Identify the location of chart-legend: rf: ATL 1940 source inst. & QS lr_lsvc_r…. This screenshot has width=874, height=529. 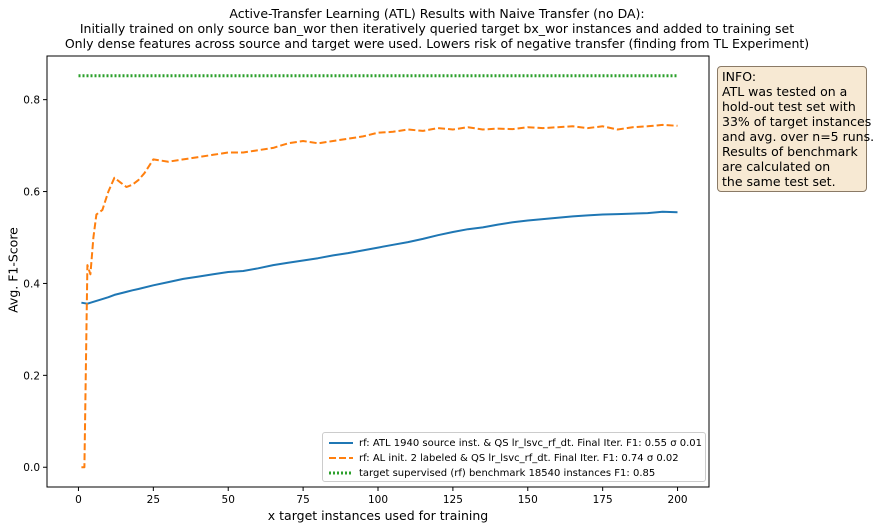
(514, 457).